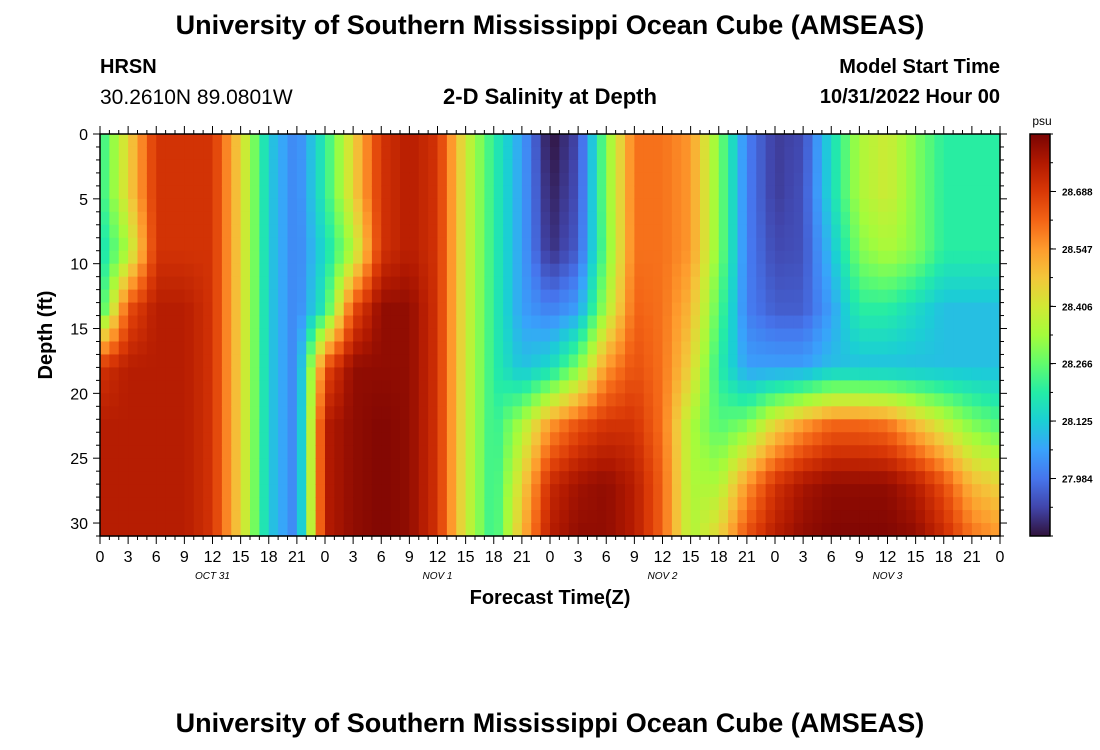 Image resolution: width=1100 pixels, height=750 pixels. What do you see at coordinates (887, 576) in the screenshot?
I see `day-label: NOV 3` at bounding box center [887, 576].